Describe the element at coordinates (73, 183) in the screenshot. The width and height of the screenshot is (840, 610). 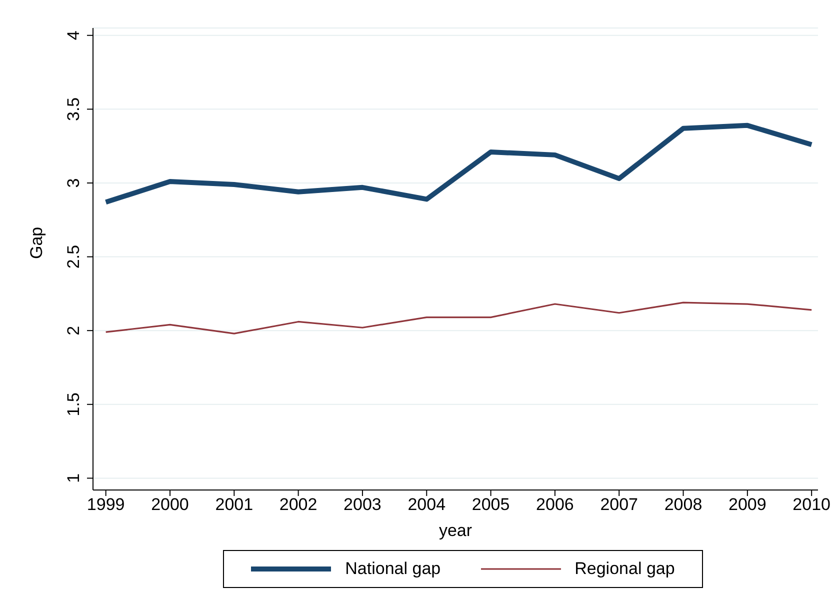
I see `y-tick-label: 3` at that location.